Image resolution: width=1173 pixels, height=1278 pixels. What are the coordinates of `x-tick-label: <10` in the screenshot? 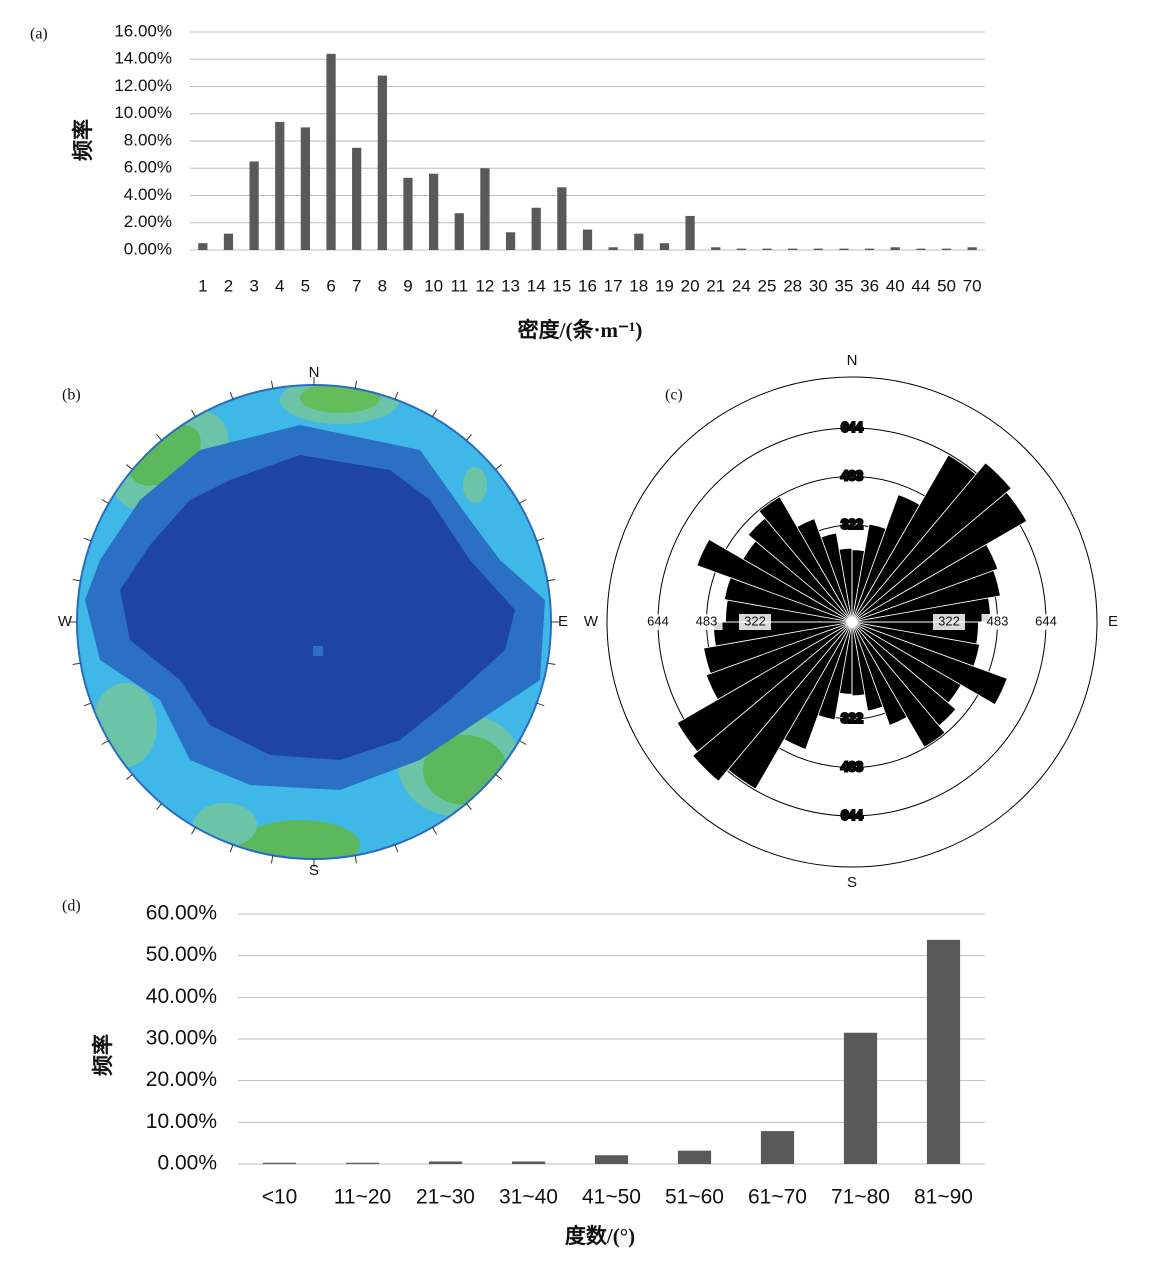 It's located at (280, 1197).